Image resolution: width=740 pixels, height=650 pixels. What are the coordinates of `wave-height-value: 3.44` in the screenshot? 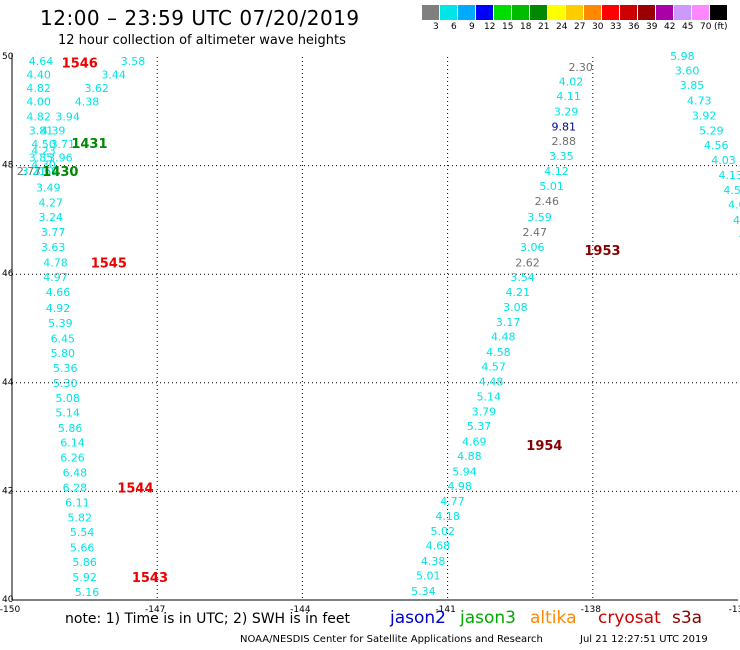 It's located at (113, 74).